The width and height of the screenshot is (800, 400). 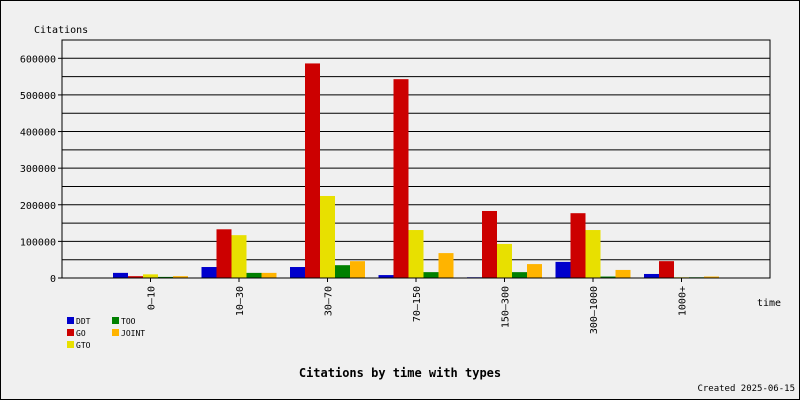 What do you see at coordinates (152, 298) in the screenshot?
I see `x-tick-label: 0–10` at bounding box center [152, 298].